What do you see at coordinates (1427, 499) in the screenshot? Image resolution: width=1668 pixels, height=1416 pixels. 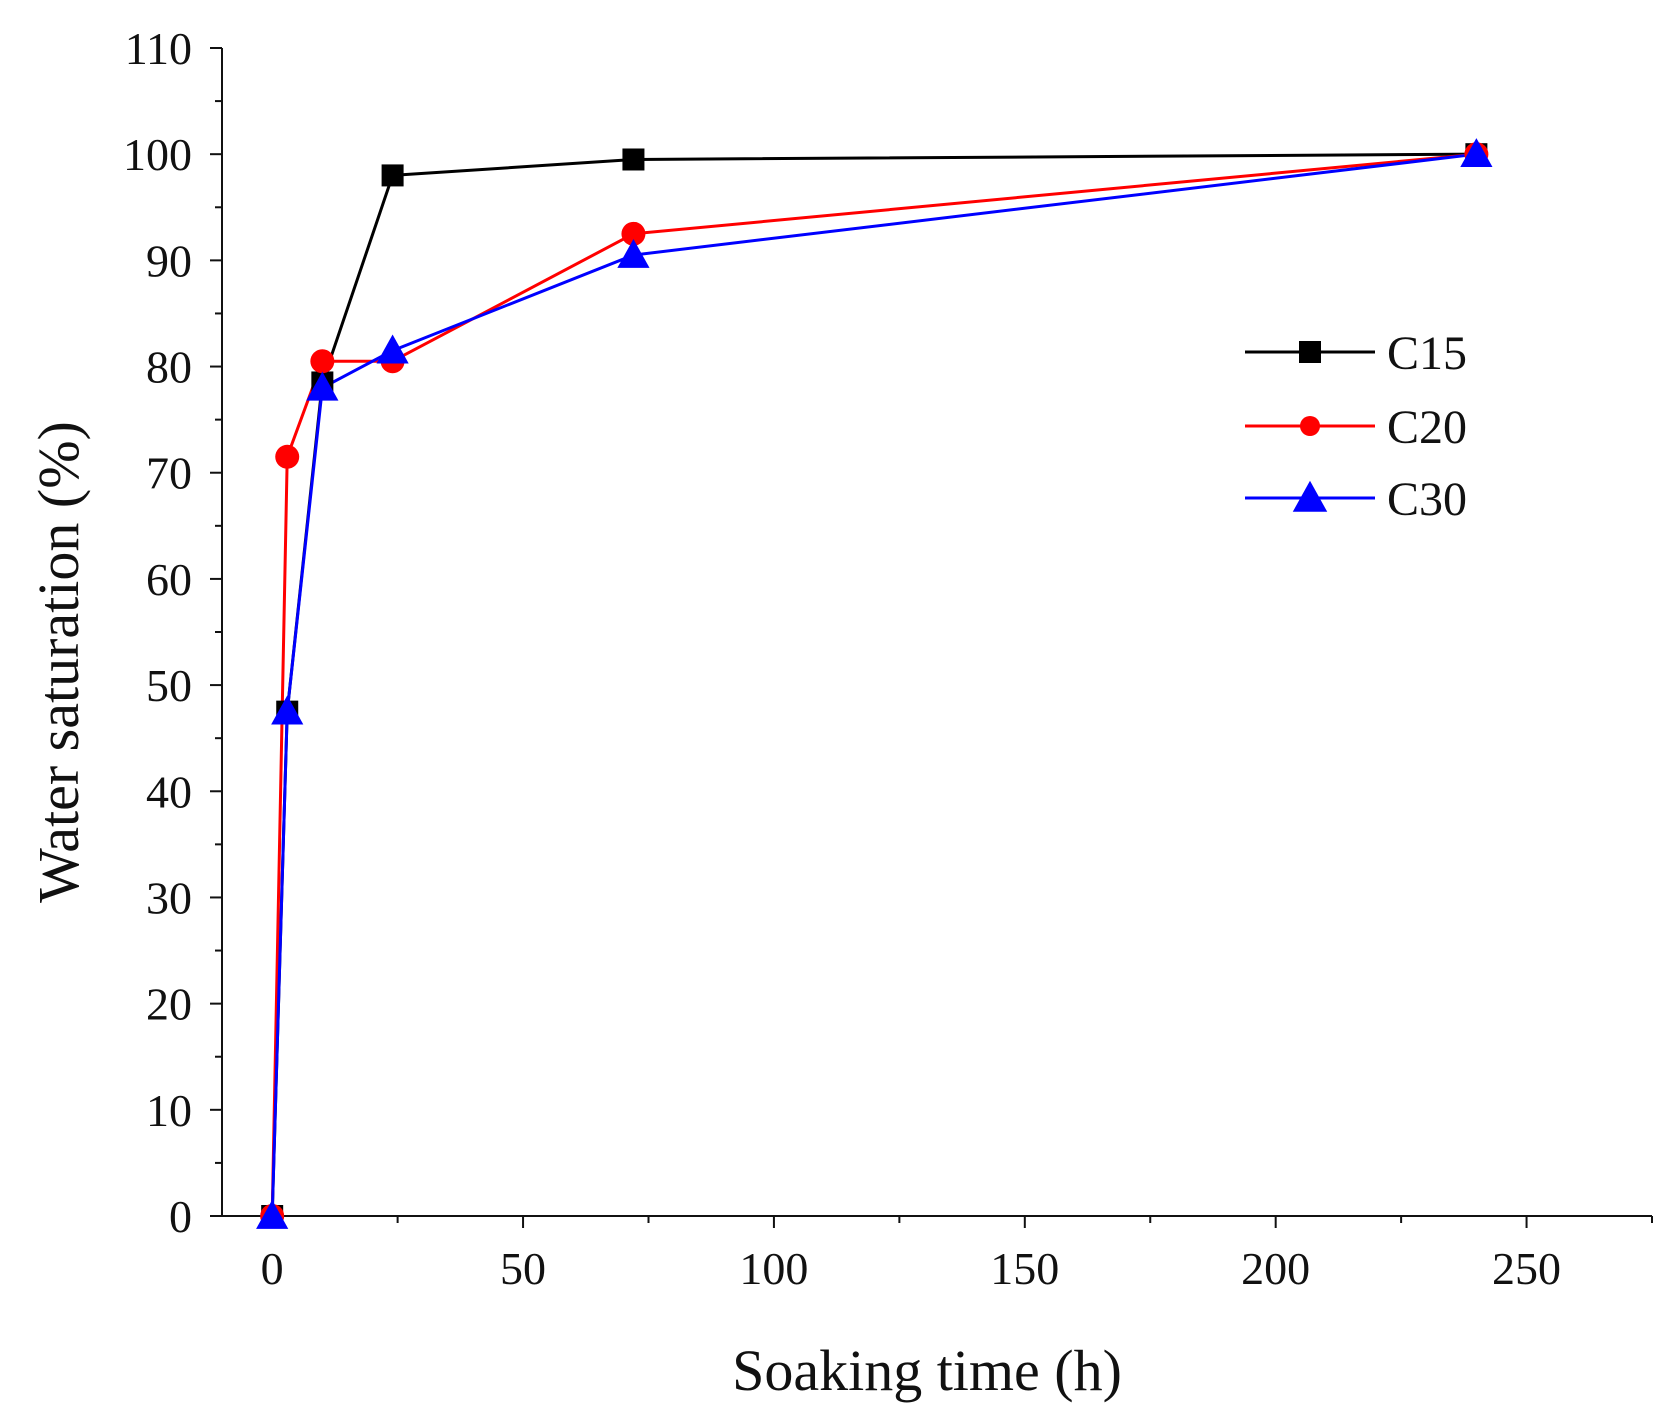 I see `legend-label-c30: C30` at bounding box center [1427, 499].